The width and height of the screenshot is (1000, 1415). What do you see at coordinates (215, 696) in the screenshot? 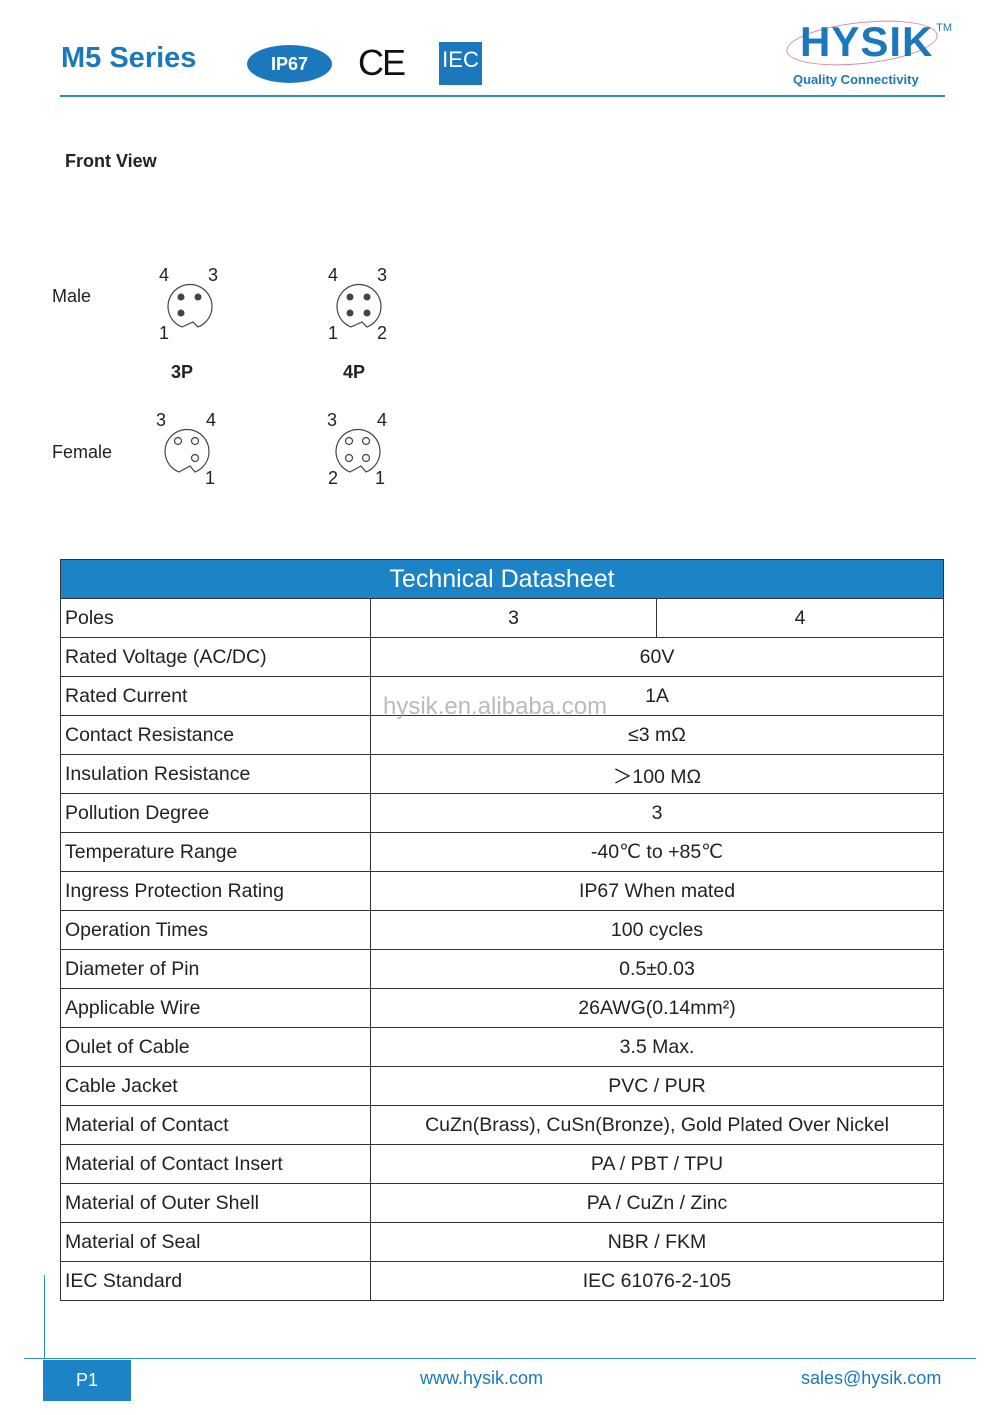
I see `spec-label: Rated Current` at bounding box center [215, 696].